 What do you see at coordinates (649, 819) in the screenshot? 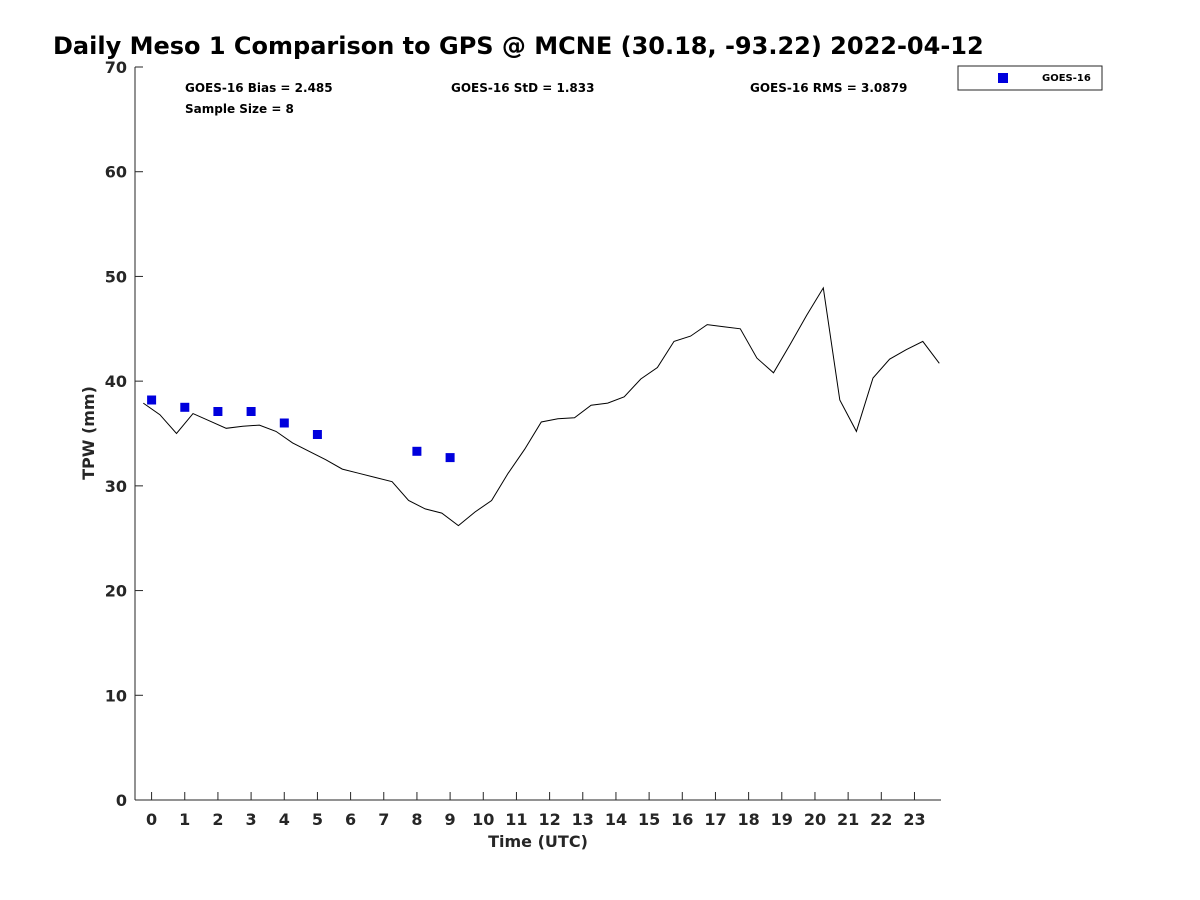
I see `x-tick-label: 15` at bounding box center [649, 819].